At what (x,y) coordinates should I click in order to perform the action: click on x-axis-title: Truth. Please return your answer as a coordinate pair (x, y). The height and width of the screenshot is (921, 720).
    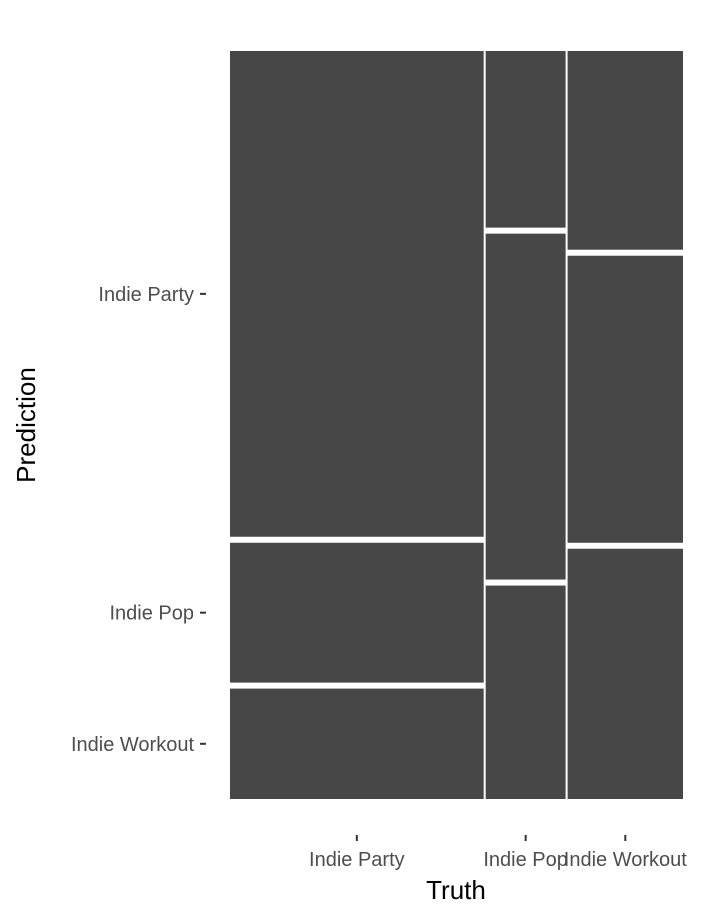
    Looking at the image, I should click on (456, 890).